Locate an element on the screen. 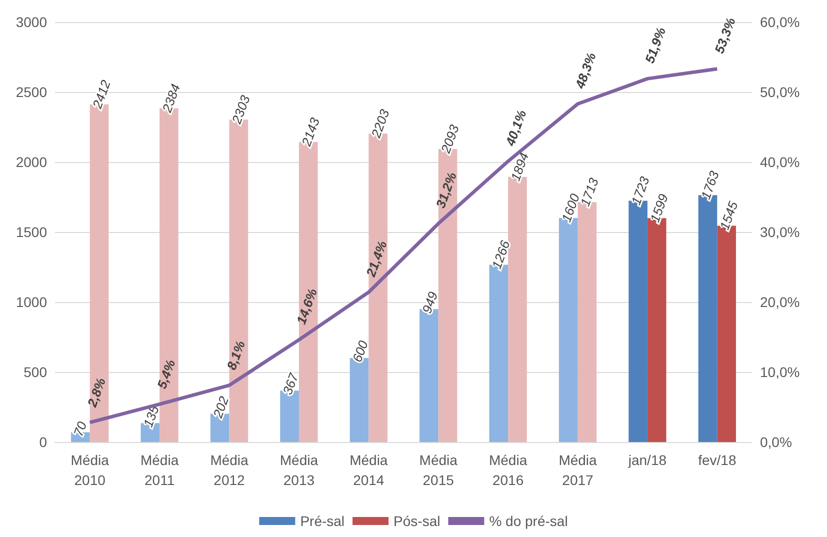 The width and height of the screenshot is (827, 537). legend-label: Pré-sal is located at coordinates (322, 521).